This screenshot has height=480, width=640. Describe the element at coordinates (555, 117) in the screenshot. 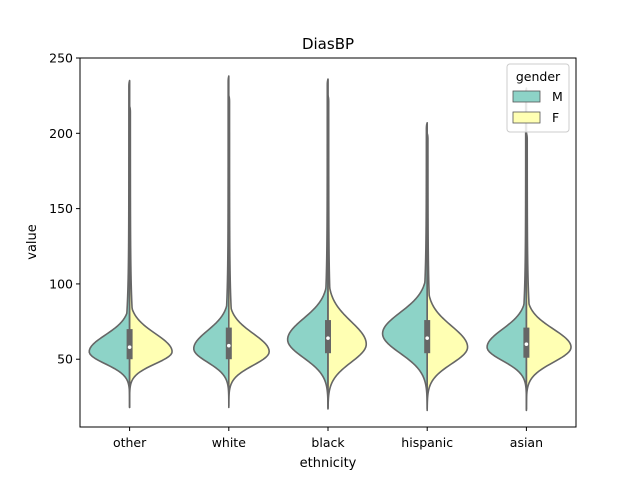

I see `legend-label-f: F` at that location.